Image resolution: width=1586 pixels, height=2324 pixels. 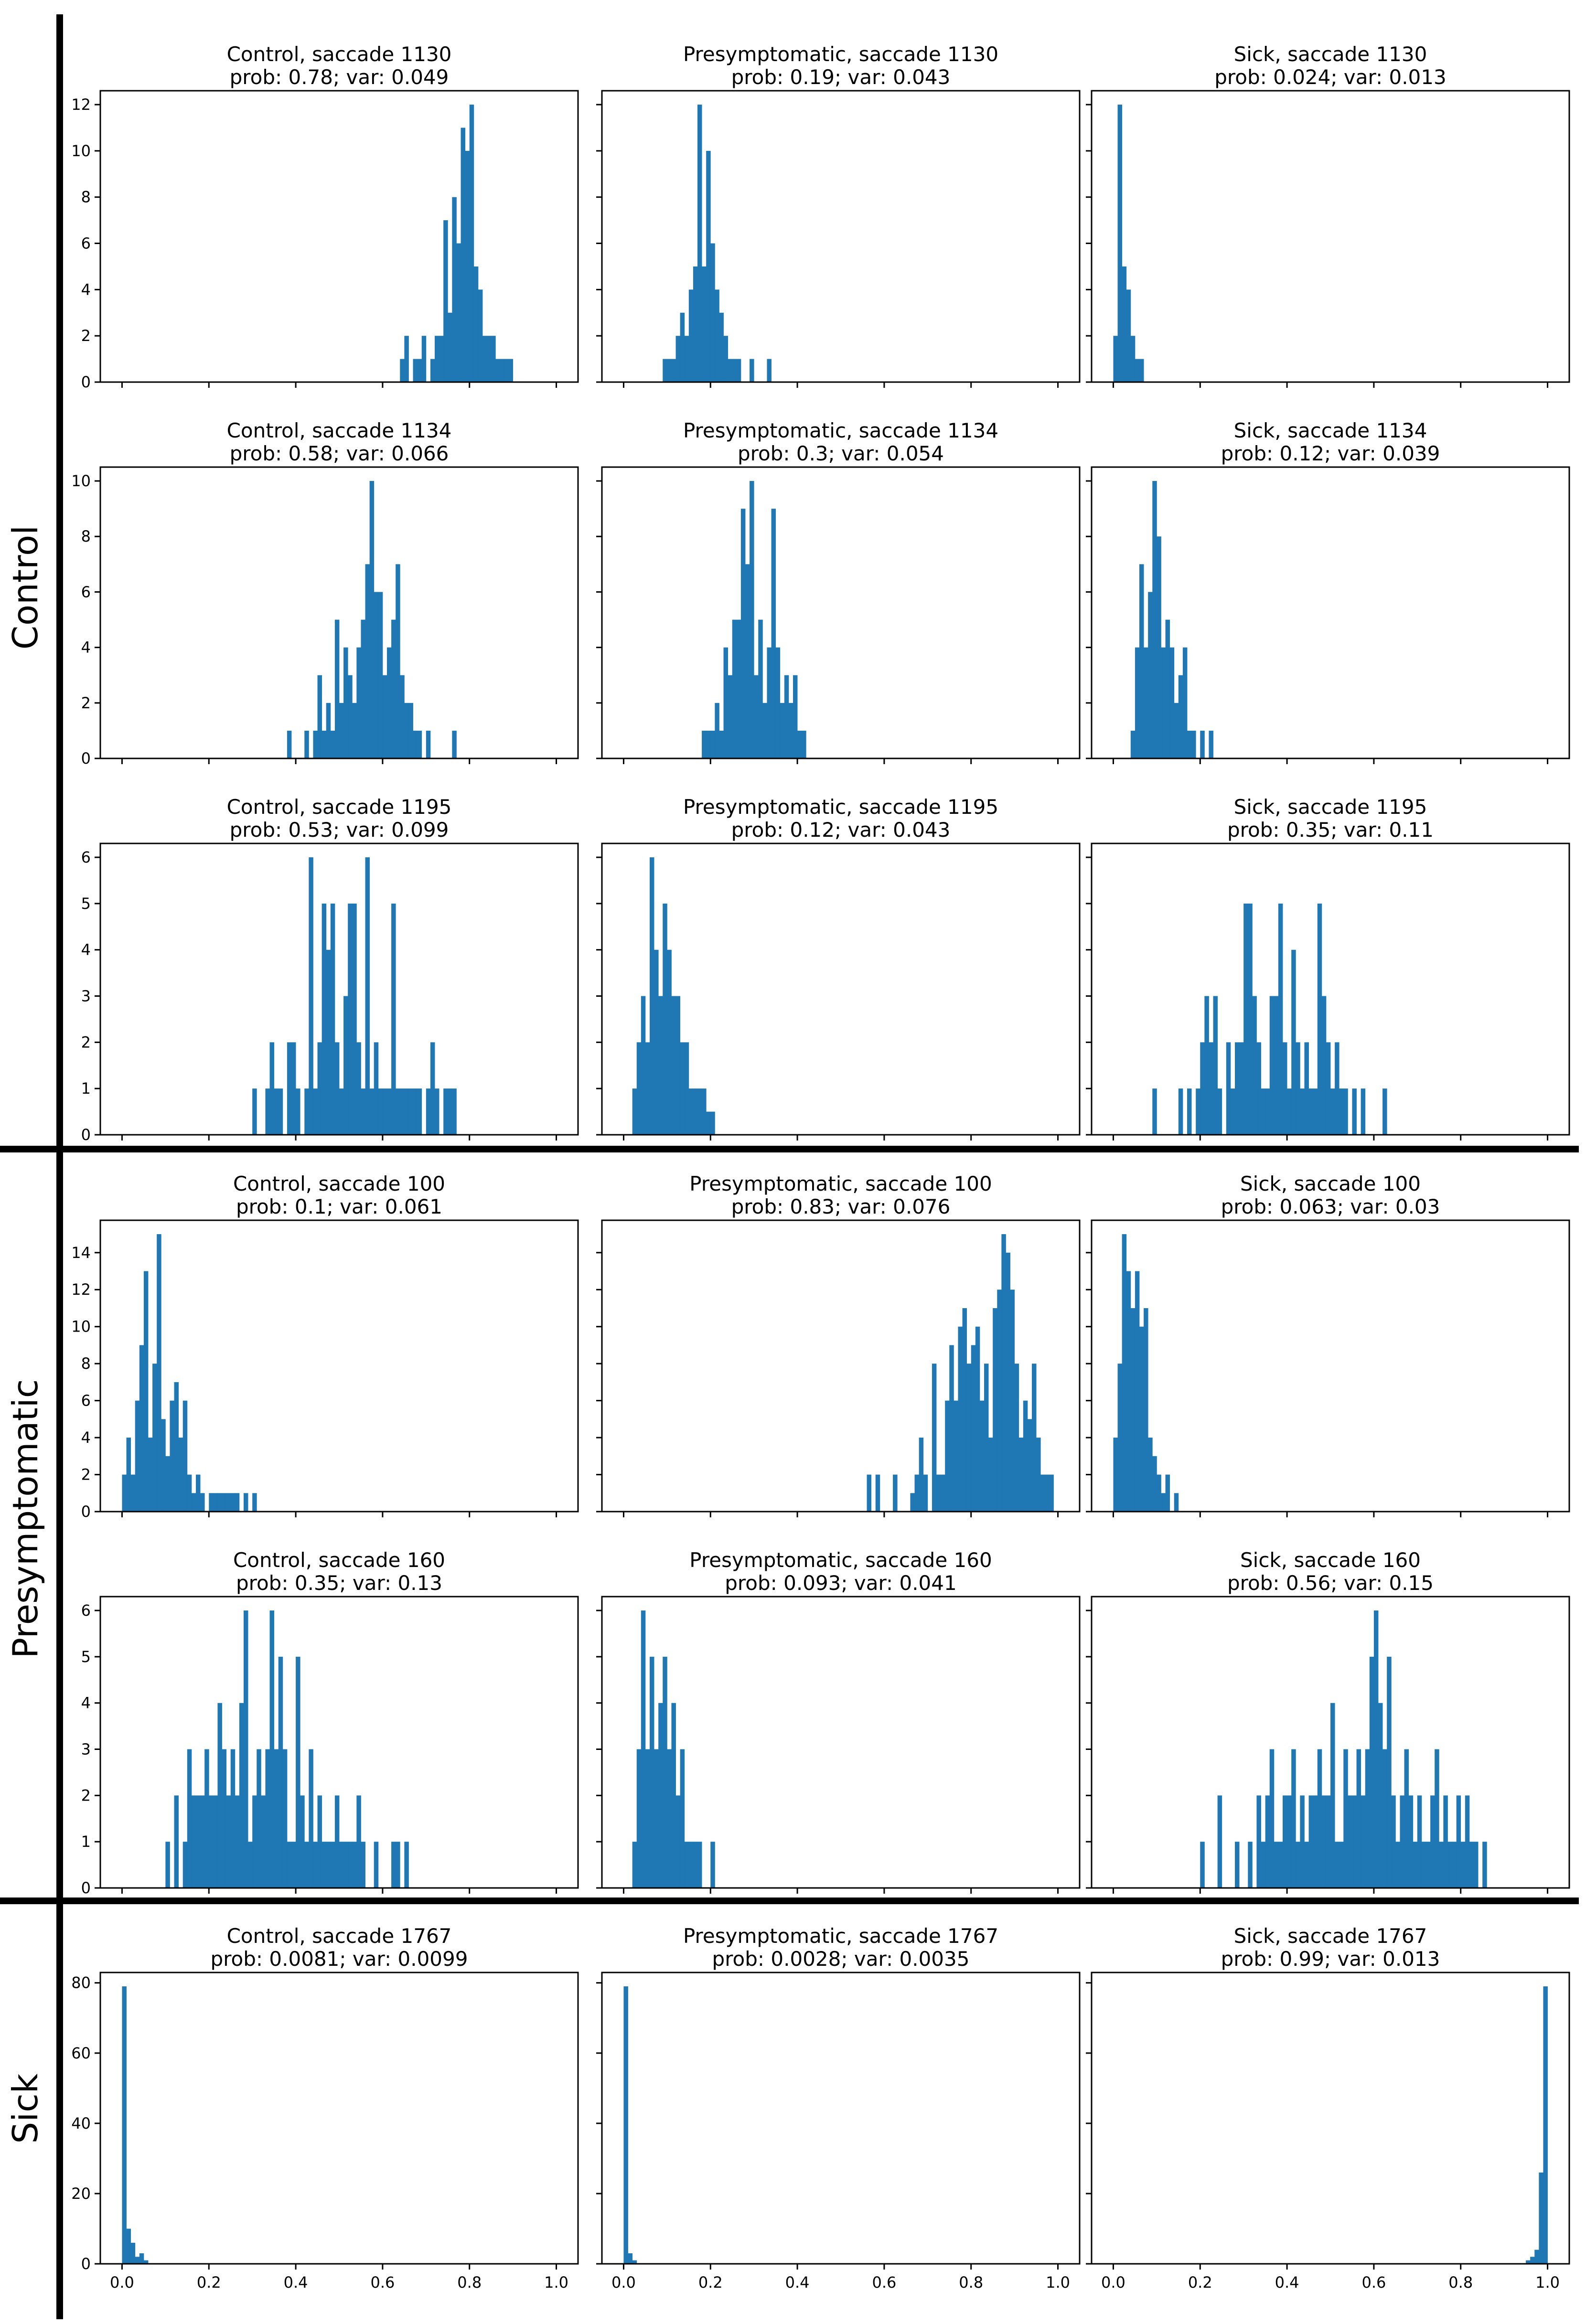 What do you see at coordinates (623, 2283) in the screenshot?
I see `x-tick-label: 0.0` at bounding box center [623, 2283].